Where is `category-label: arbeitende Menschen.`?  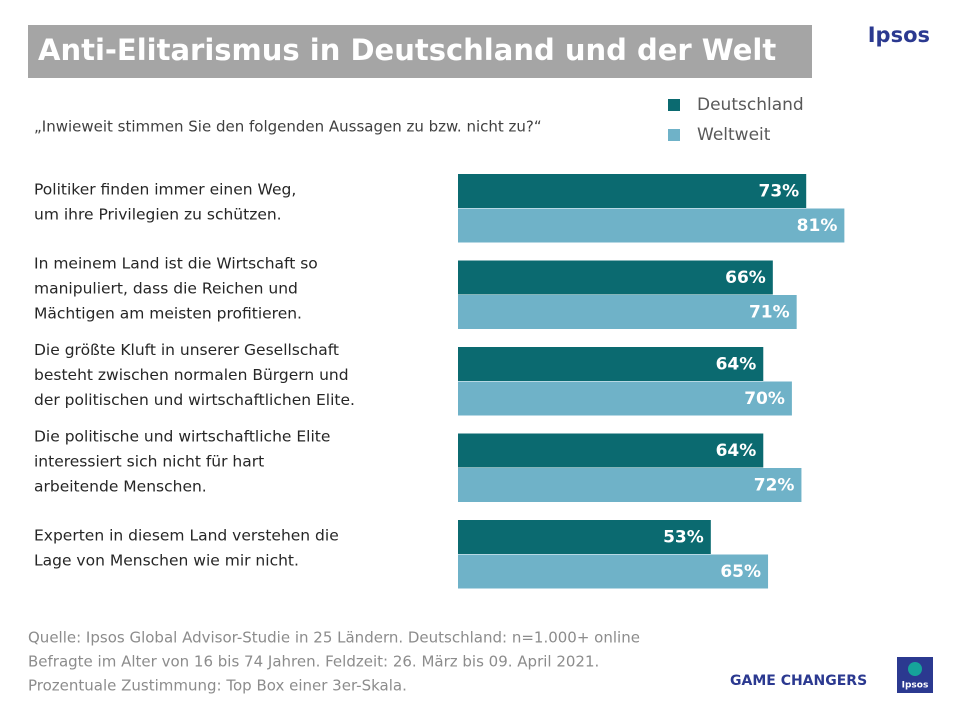
category-label: arbeitende Menschen. is located at coordinates (120, 487).